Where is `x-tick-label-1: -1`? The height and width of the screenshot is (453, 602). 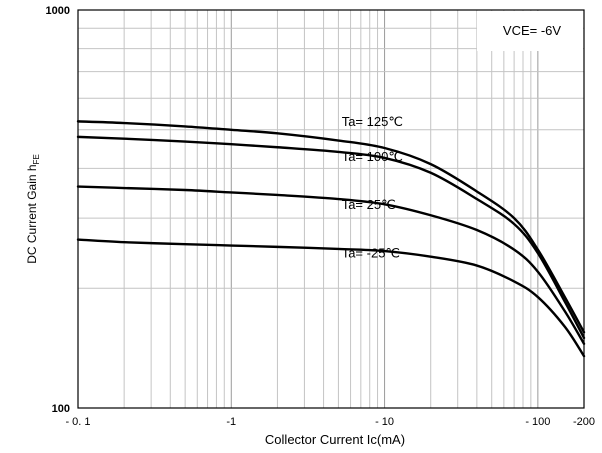
x-tick-label-1: -1 is located at coordinates (231, 422).